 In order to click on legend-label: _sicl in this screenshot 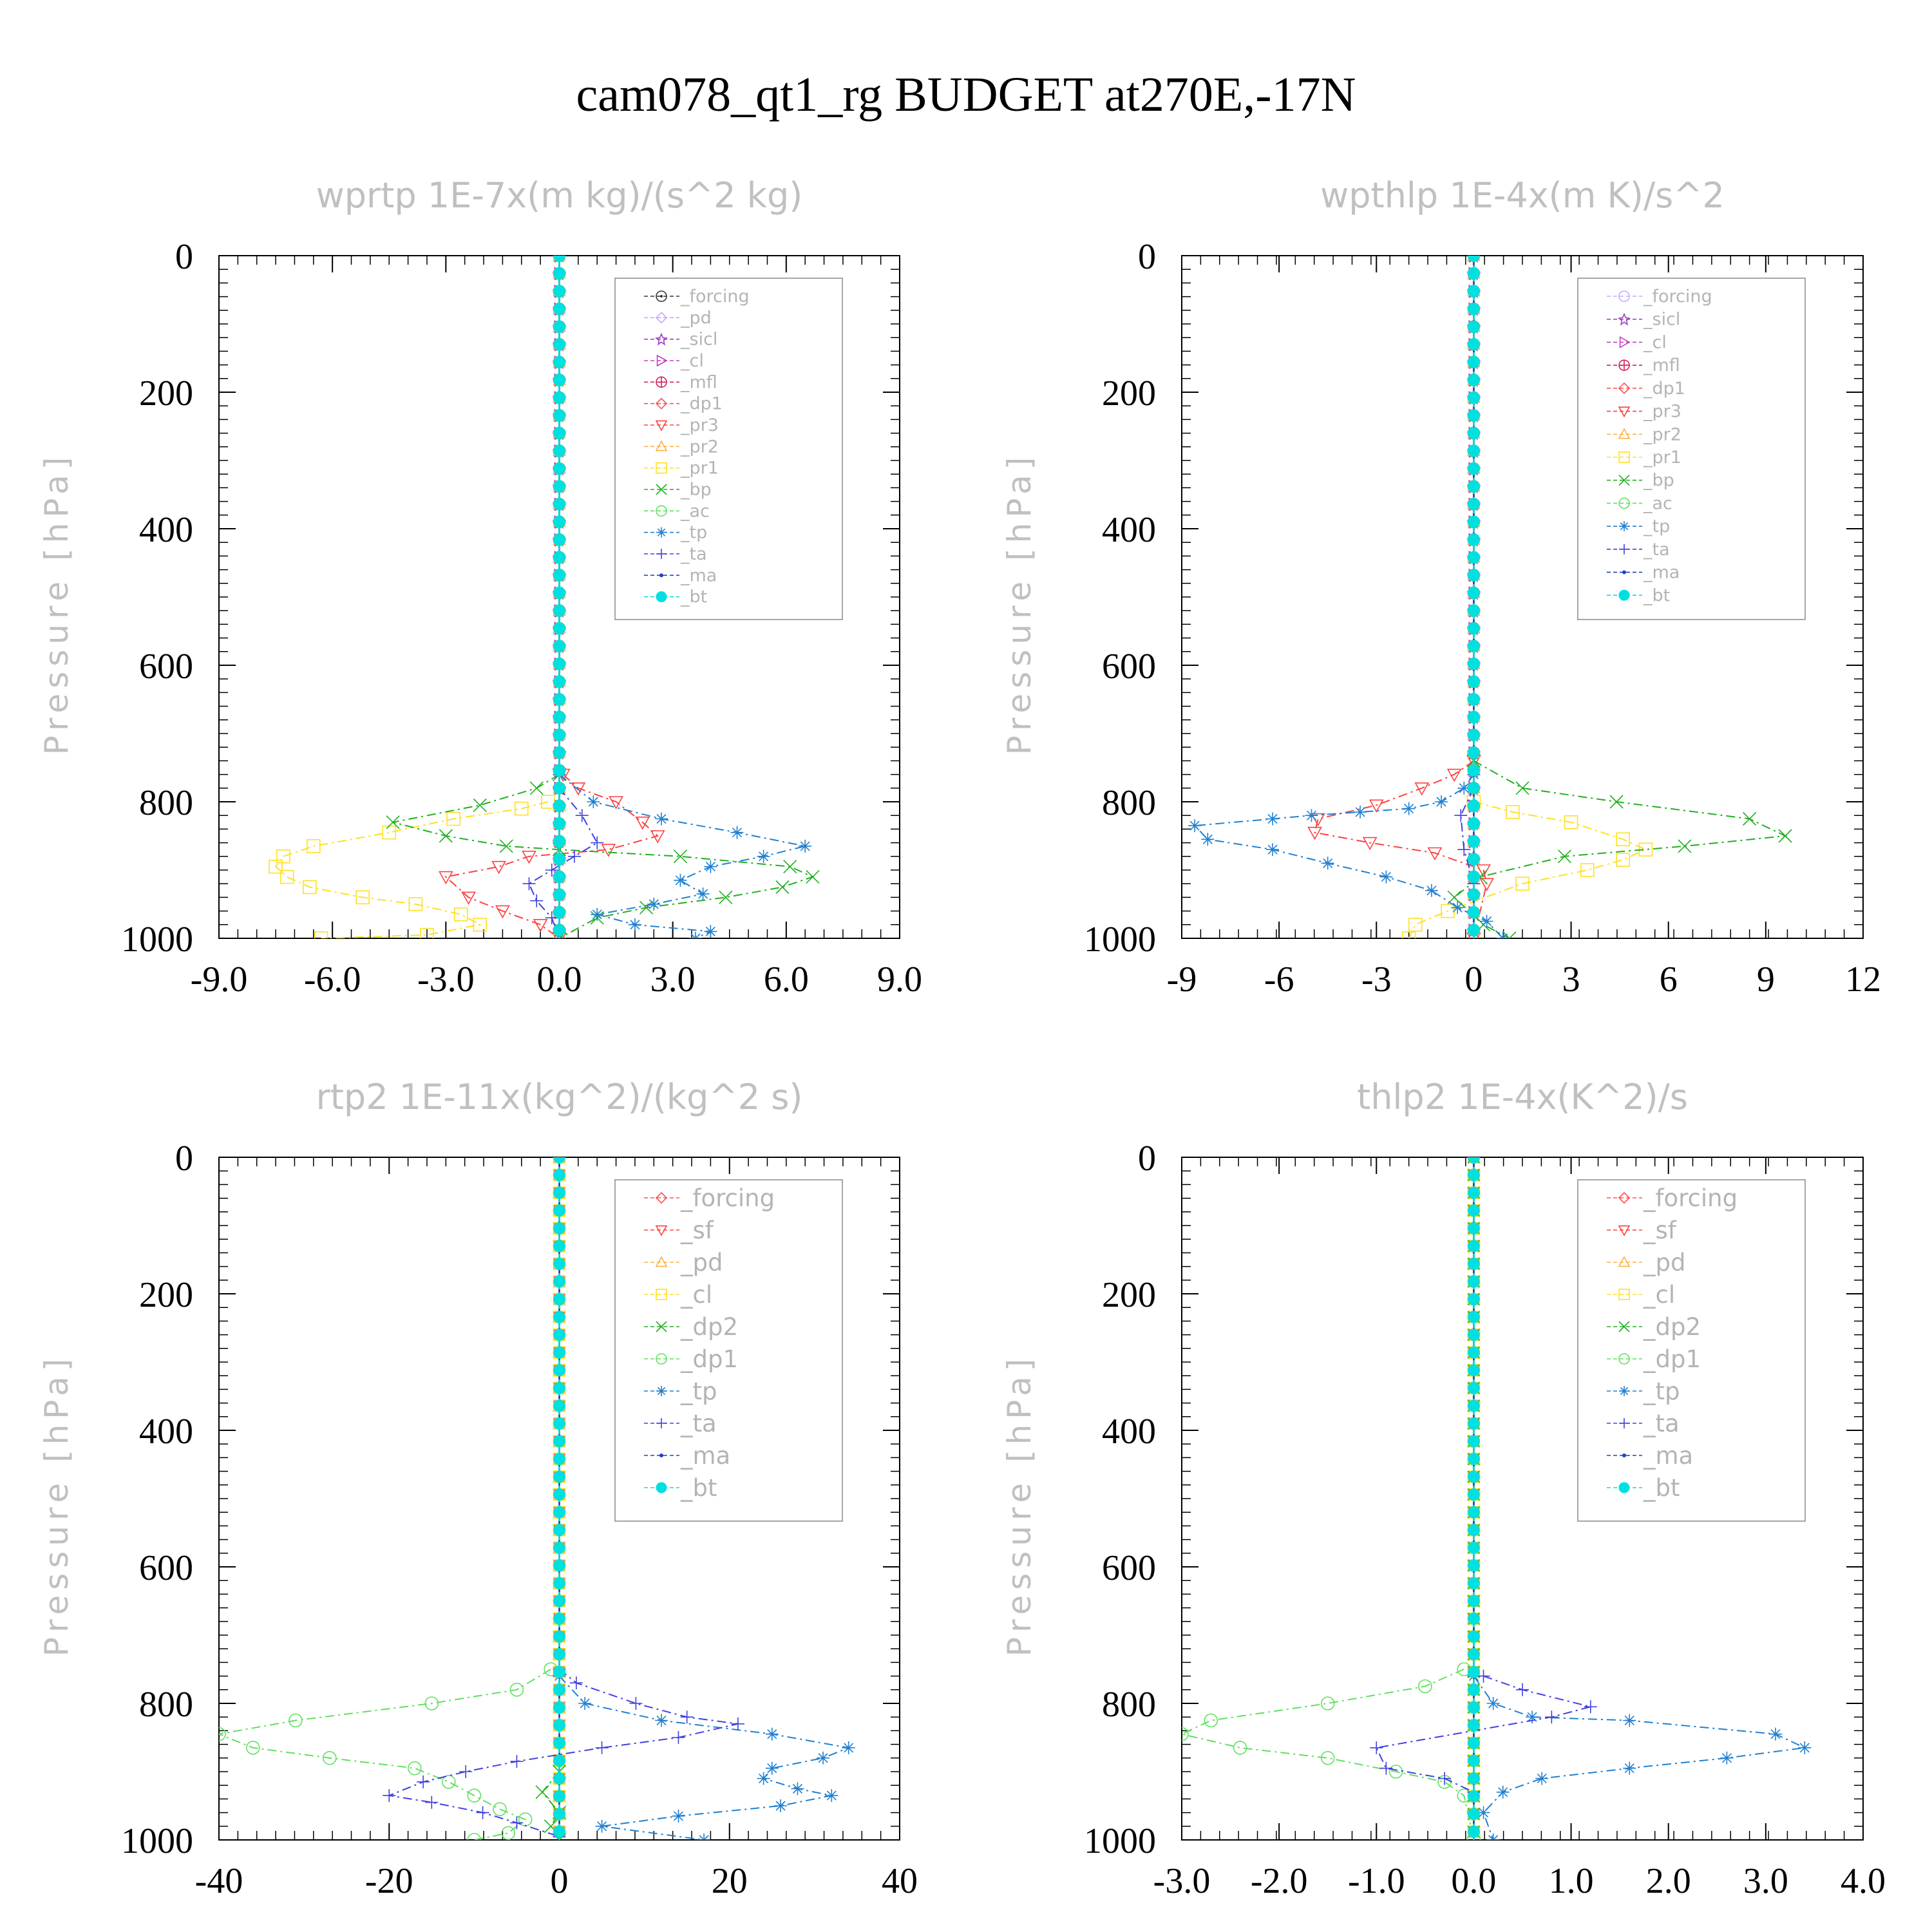, I will do `click(698, 340)`.